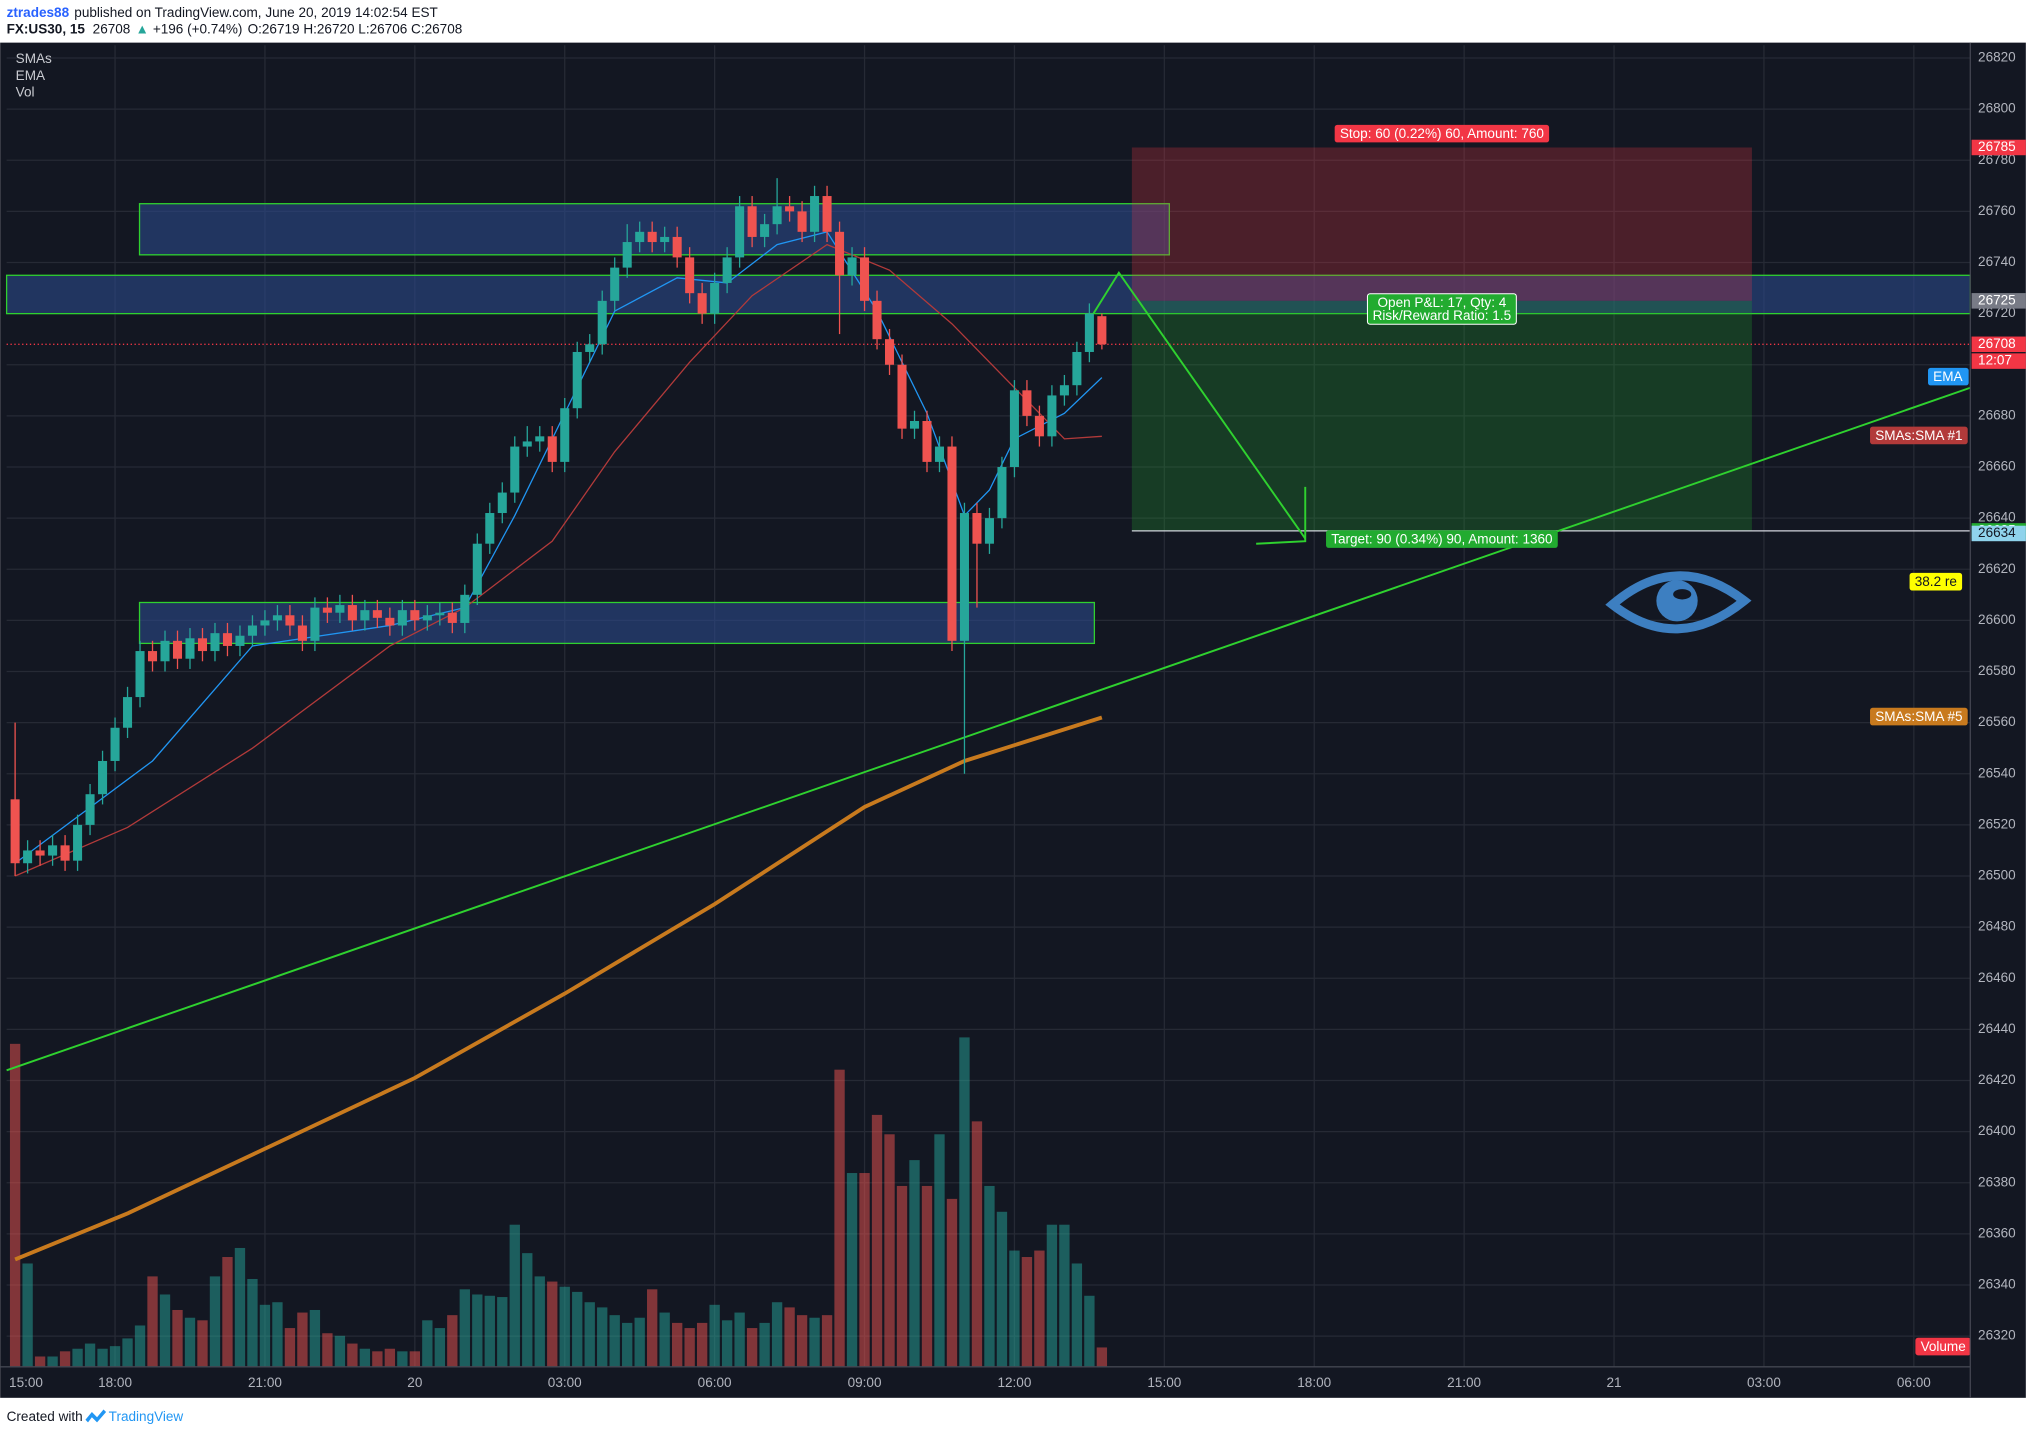 The width and height of the screenshot is (2026, 1434). I want to click on y-tick-label: 26740, so click(1997, 261).